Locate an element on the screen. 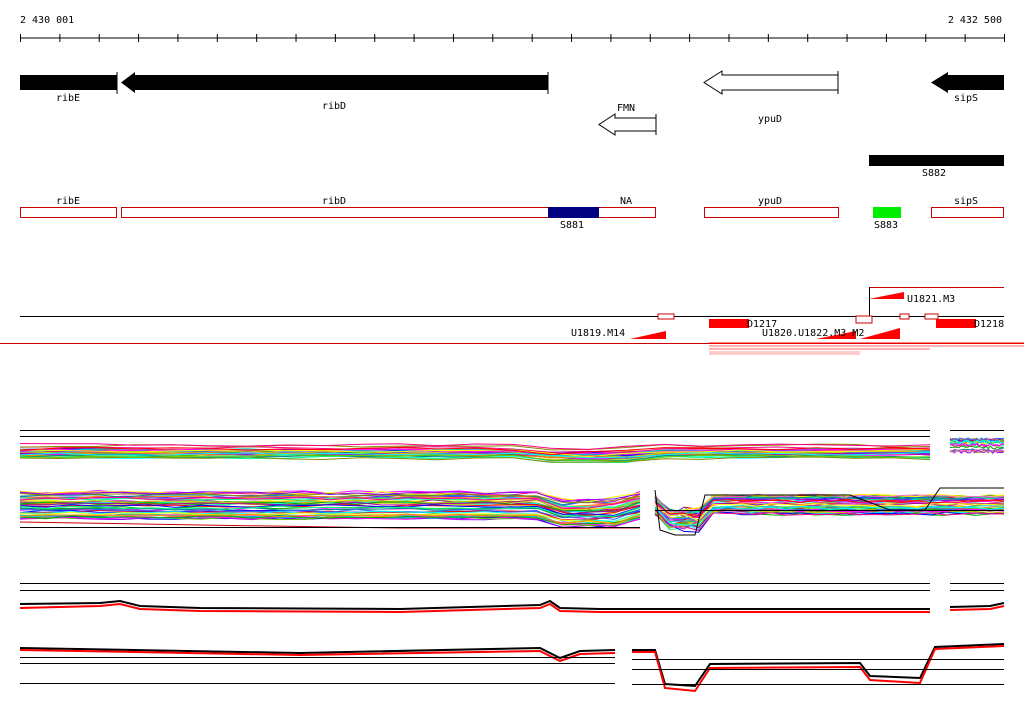 Image resolution: width=1024 pixels, height=719 pixels. expression-lane-2-left is located at coordinates (330, 509).